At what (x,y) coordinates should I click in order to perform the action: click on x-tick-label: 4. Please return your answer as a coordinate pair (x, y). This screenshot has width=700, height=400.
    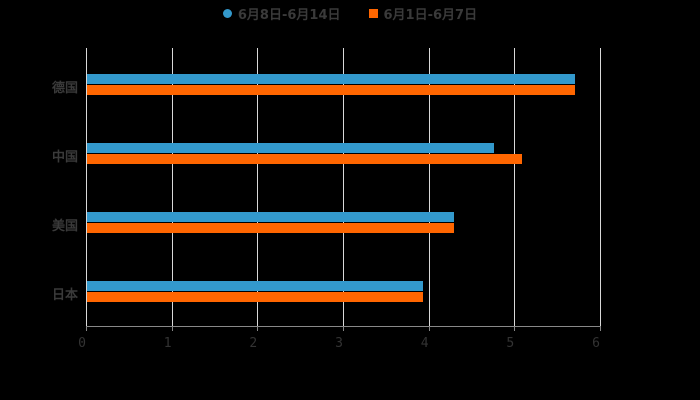
    Looking at the image, I should click on (424, 343).